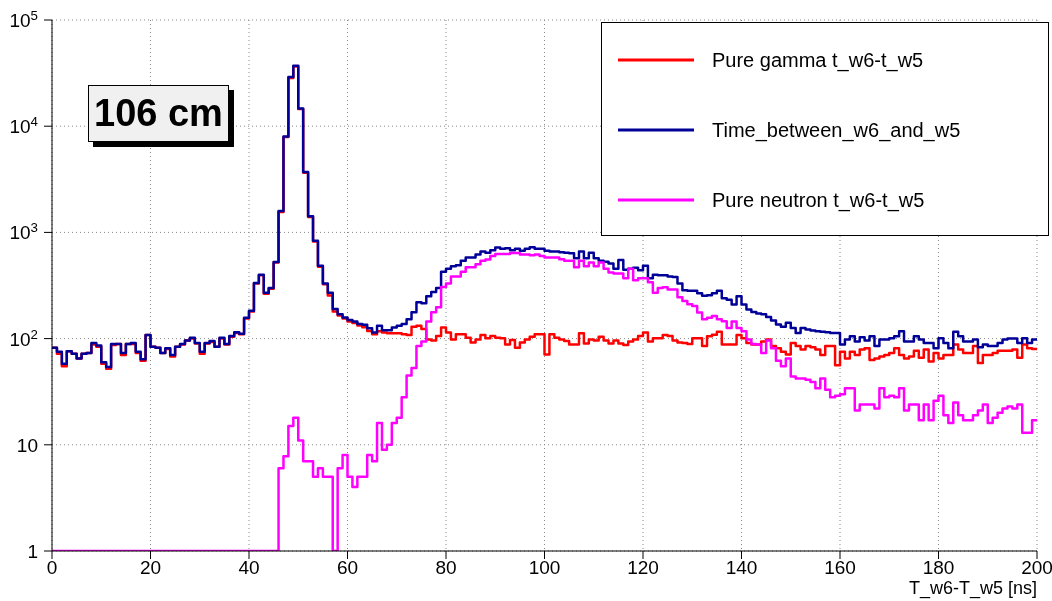  I want to click on y-tick-label: 10, so click(27, 445).